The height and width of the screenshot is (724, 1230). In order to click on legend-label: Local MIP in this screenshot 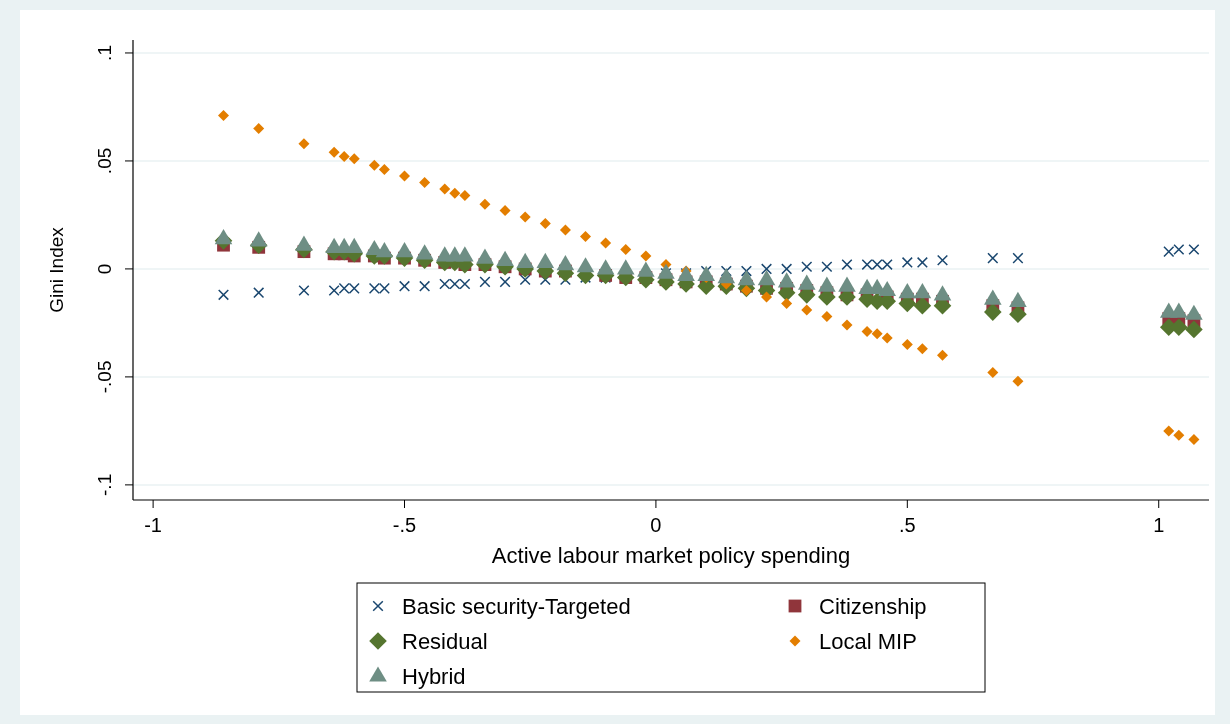, I will do `click(868, 641)`.